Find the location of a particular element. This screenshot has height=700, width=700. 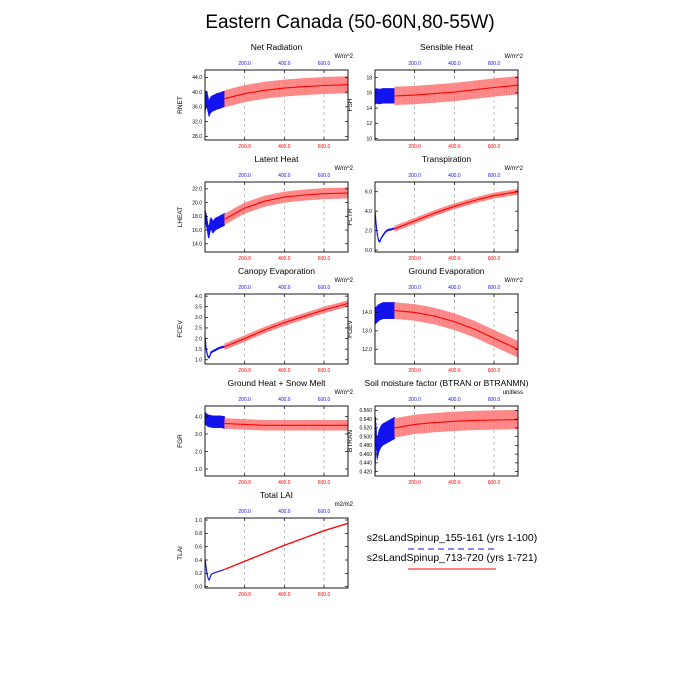

figure-title: Eastern Canada (50-60N,80-55W) is located at coordinates (349, 22).